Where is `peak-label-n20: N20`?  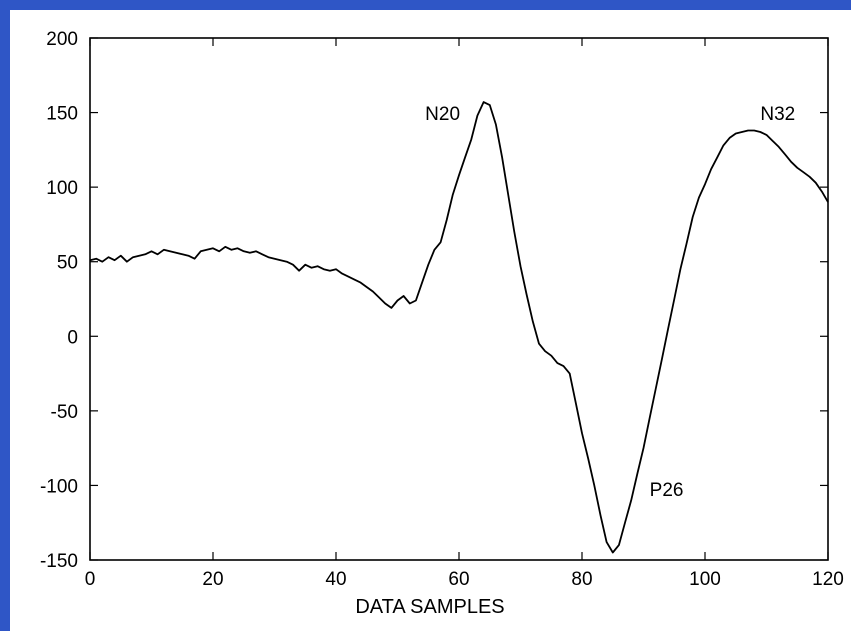 peak-label-n20: N20 is located at coordinates (442, 114).